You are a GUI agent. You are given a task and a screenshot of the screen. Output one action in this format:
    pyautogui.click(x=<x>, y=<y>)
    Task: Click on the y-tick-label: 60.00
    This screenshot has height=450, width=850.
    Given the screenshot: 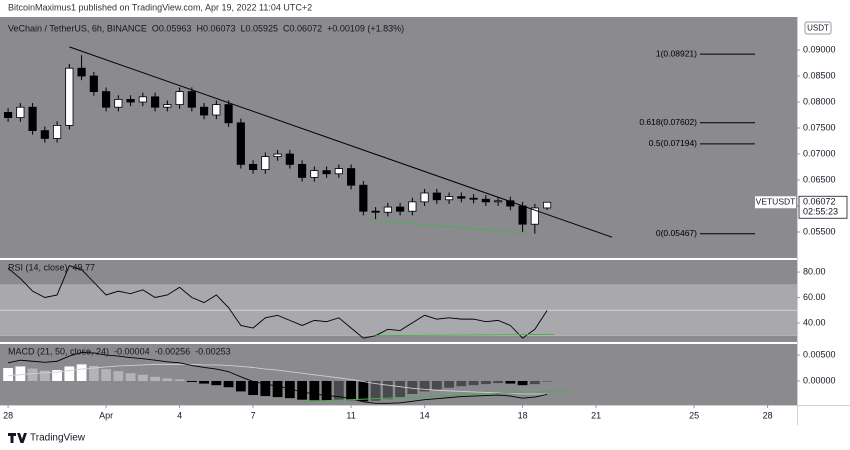 What is the action you would take?
    pyautogui.click(x=814, y=297)
    